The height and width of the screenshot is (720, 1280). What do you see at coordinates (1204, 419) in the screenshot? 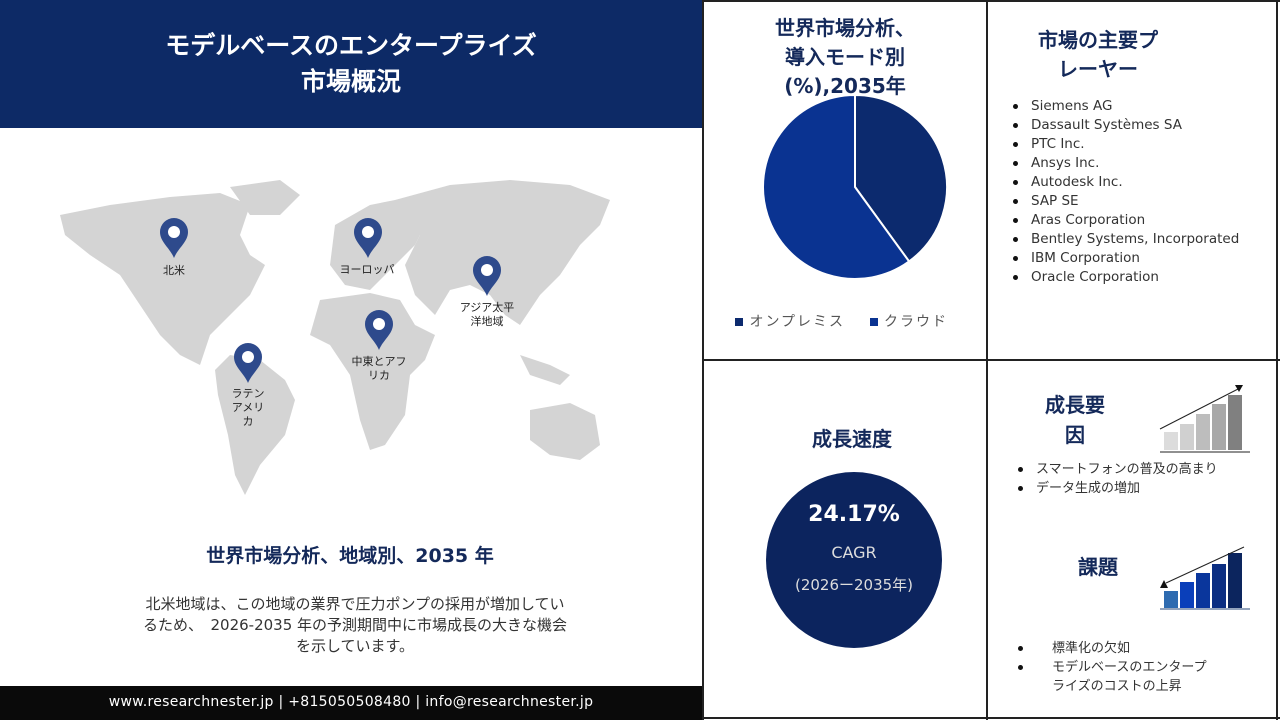
I see `growth-bars-icon` at bounding box center [1204, 419].